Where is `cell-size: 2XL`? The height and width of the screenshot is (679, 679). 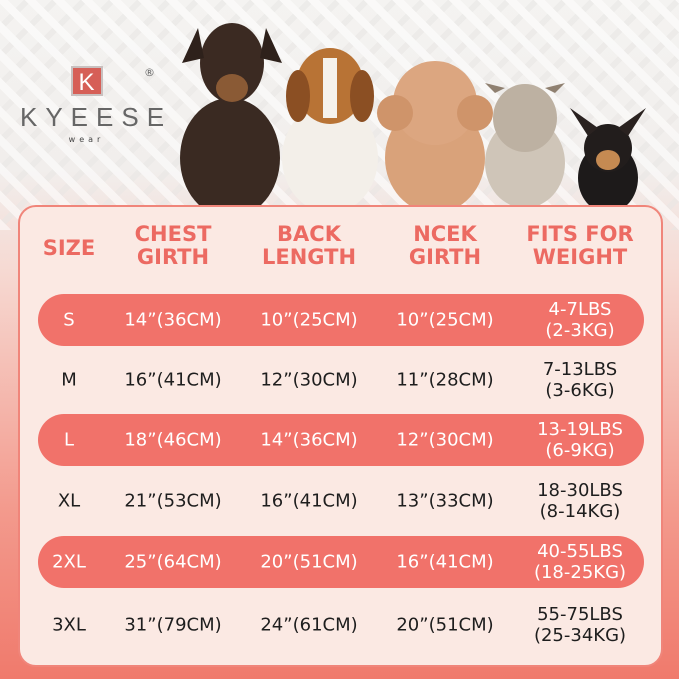 cell-size: 2XL is located at coordinates (69, 562).